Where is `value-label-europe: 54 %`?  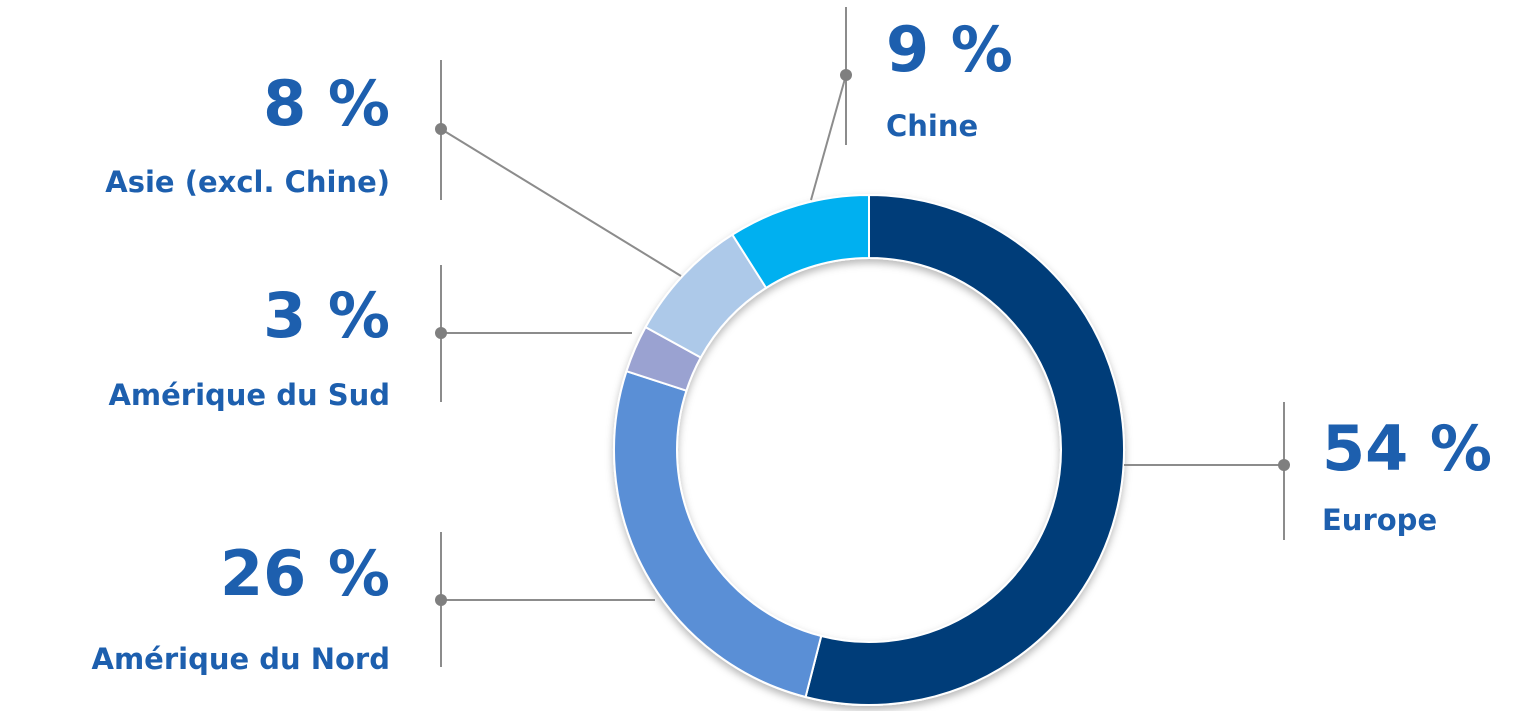 value-label-europe: 54 % is located at coordinates (1407, 448).